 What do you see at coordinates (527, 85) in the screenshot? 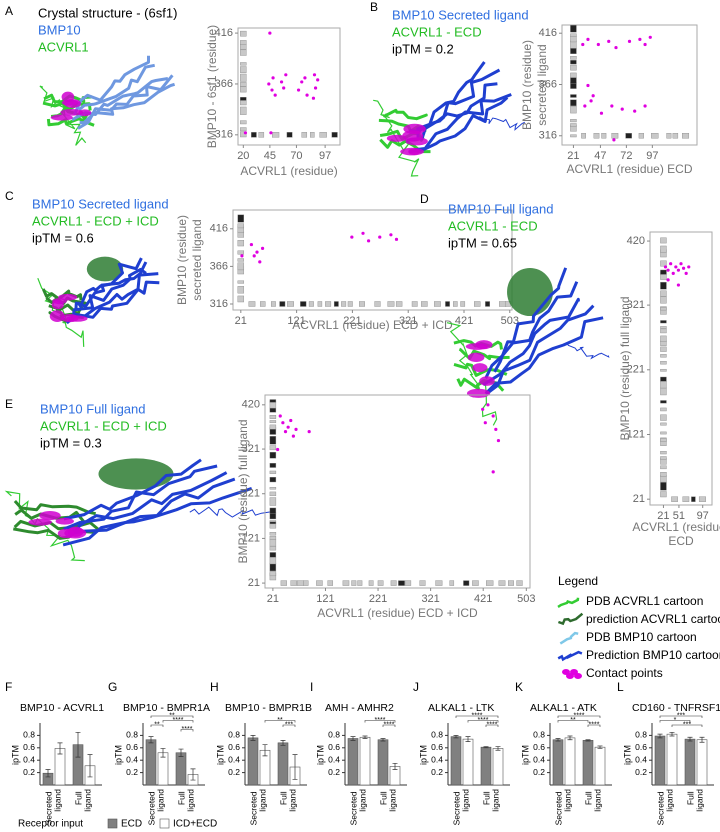
I see `y-axis-label: BMP10 (residue)` at bounding box center [527, 85].